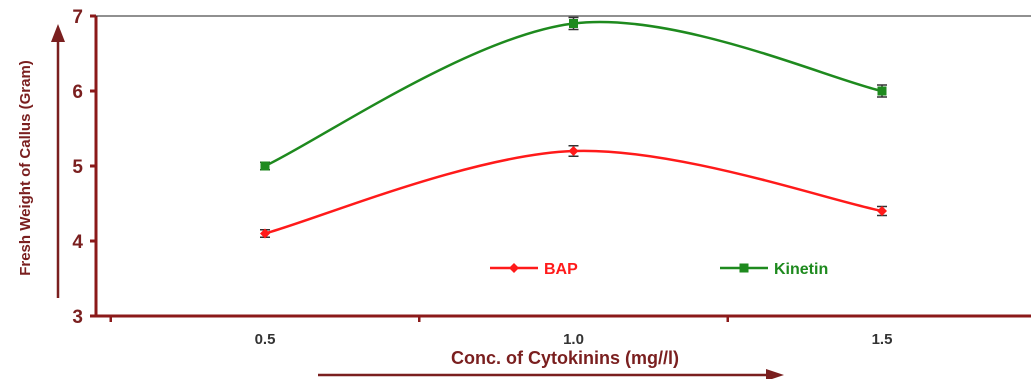  I want to click on x-tick-label: 0.5, so click(265, 339).